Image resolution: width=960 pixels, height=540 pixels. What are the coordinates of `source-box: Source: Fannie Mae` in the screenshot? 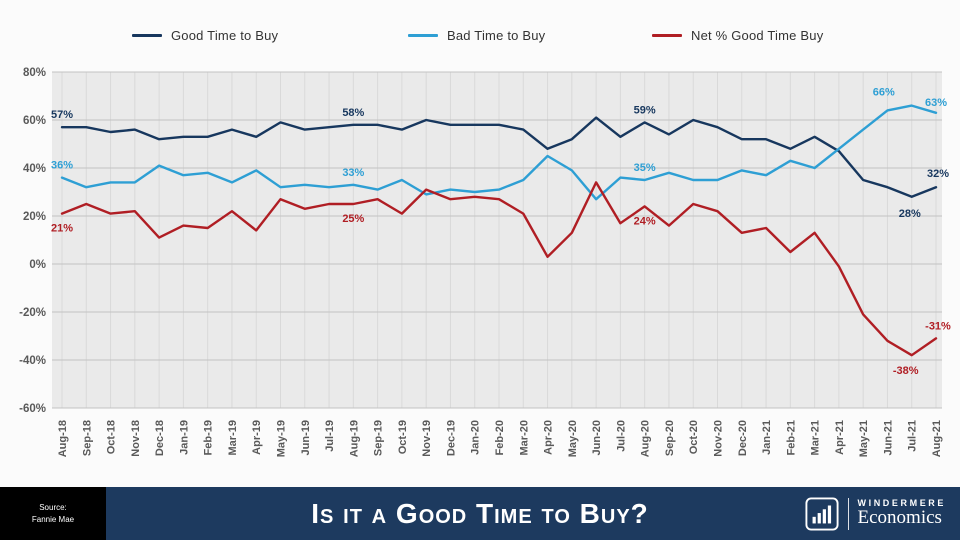 It's located at (53, 513).